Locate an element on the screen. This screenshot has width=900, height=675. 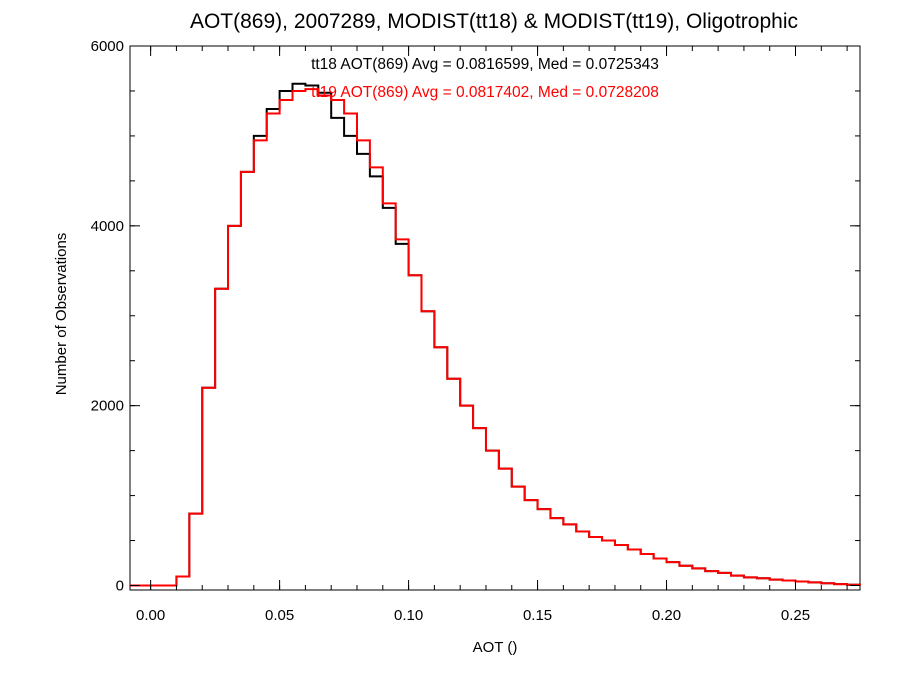
y-tick-label: 4000 is located at coordinates (107, 226).